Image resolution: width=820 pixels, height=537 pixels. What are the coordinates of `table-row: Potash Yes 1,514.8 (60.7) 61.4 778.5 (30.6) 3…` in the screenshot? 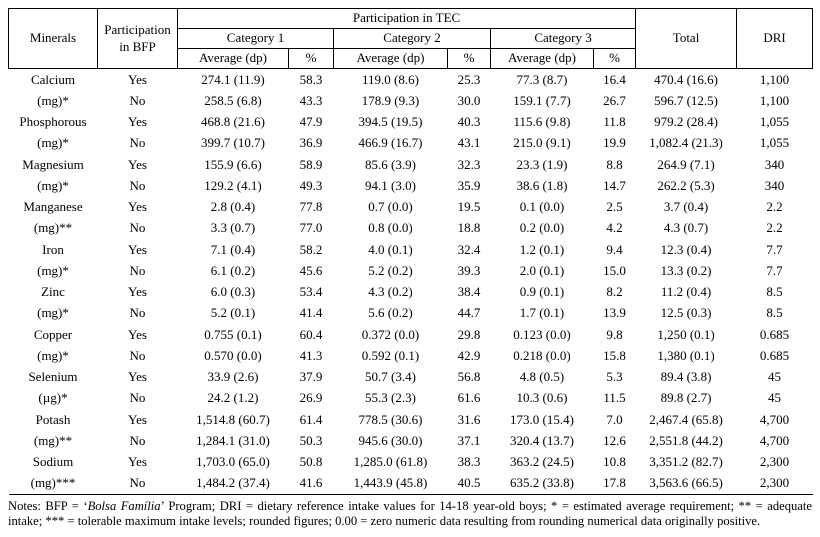 It's located at (411, 419).